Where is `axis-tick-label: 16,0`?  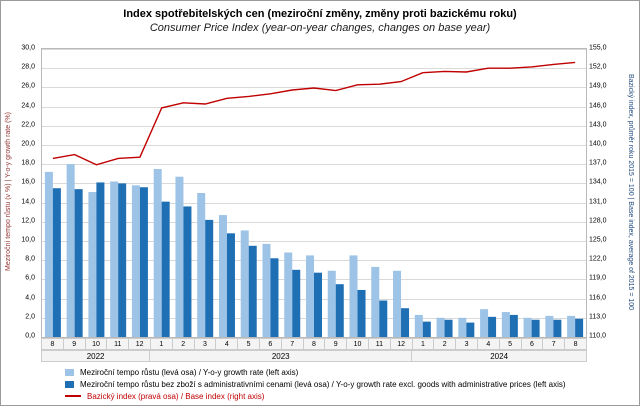
axis-tick-label: 16,0 is located at coordinates (28, 182).